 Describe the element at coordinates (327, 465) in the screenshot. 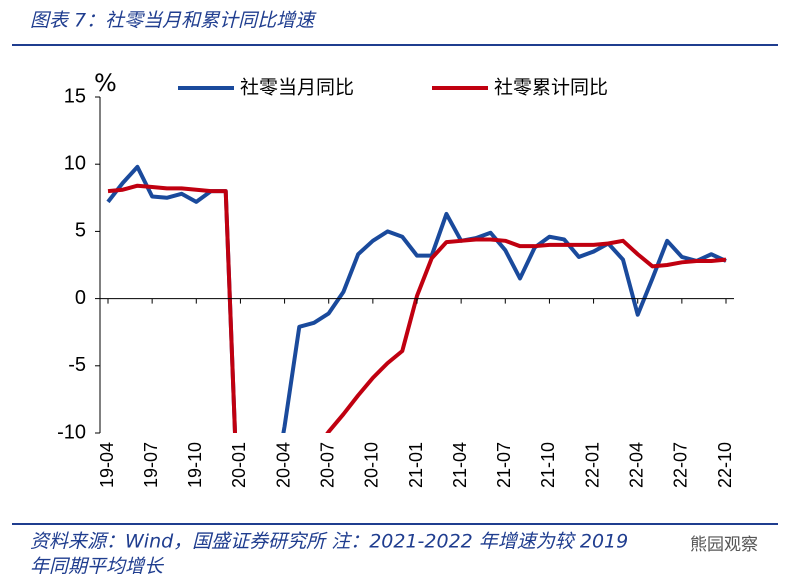

I see `x-tick-label: 20-07` at that location.